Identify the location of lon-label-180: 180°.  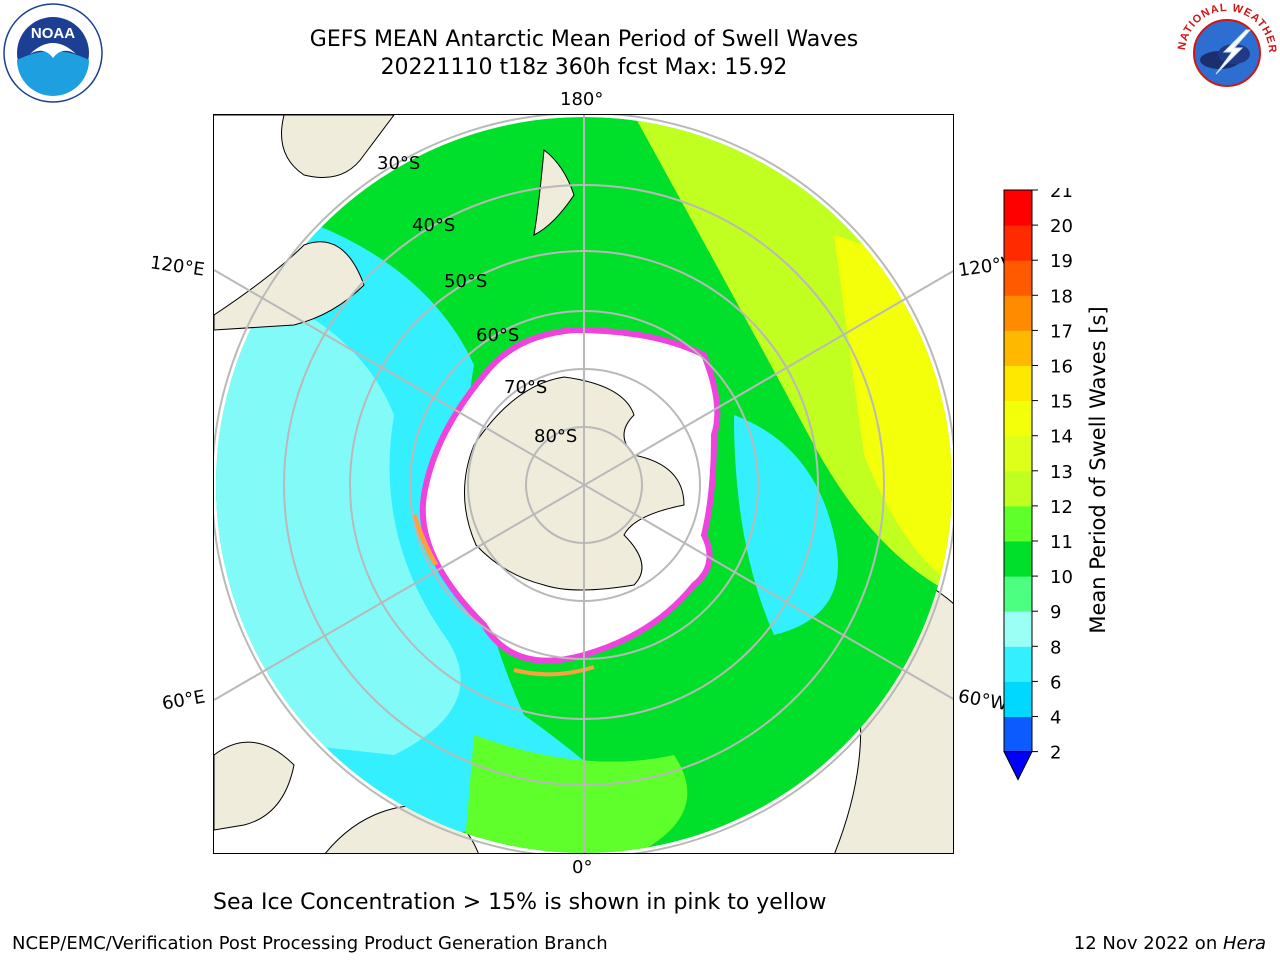
(582, 99).